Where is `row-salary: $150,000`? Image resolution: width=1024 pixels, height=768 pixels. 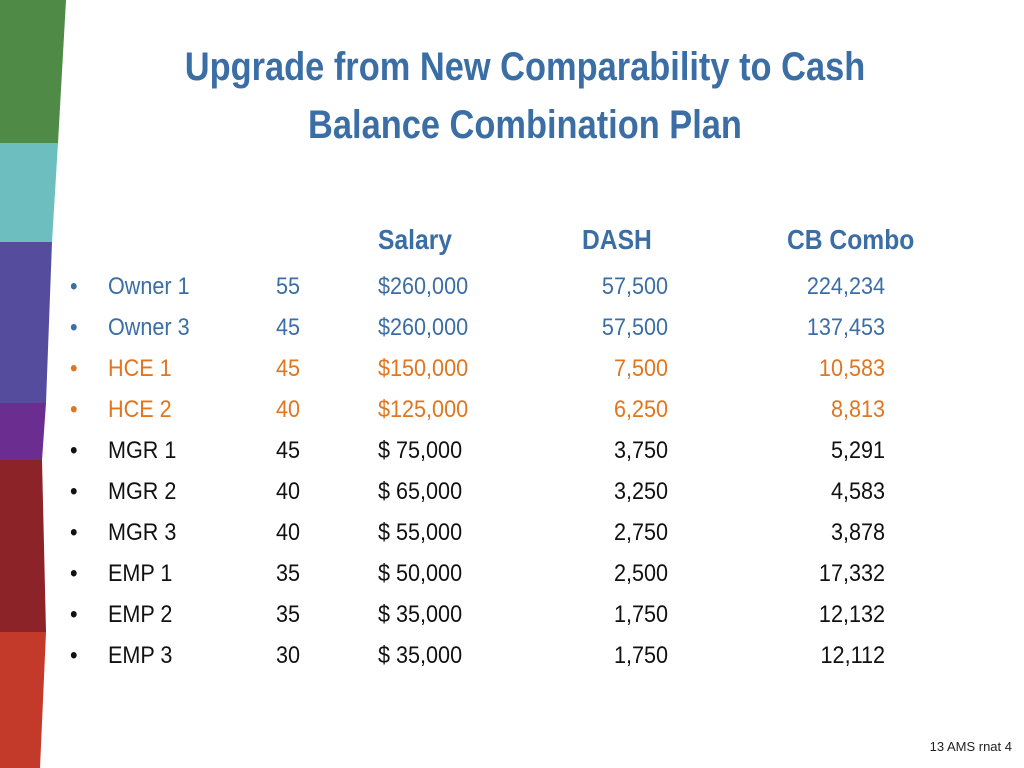
row-salary: $150,000 is located at coordinates (423, 368).